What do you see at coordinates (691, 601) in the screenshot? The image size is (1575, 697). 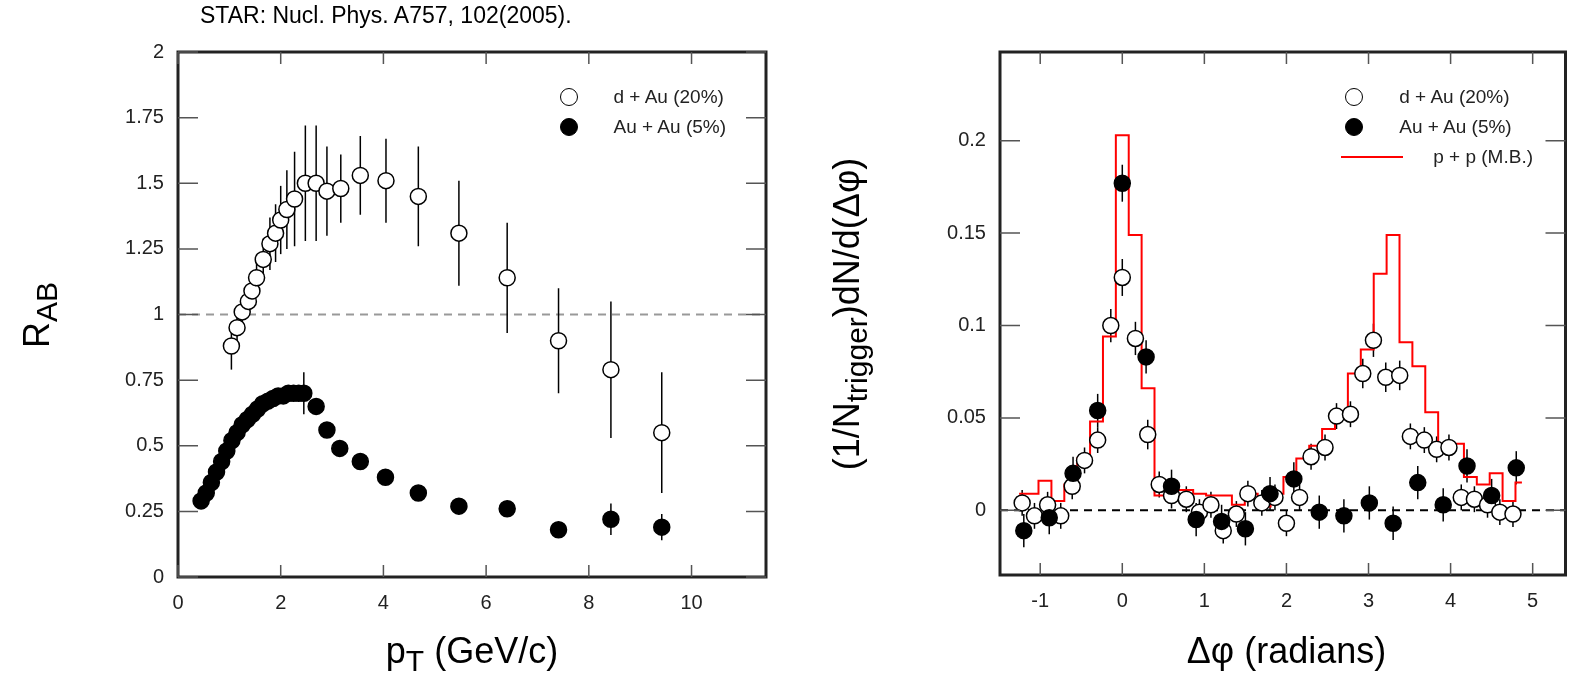 I see `x-tick-label: 10` at bounding box center [691, 601].